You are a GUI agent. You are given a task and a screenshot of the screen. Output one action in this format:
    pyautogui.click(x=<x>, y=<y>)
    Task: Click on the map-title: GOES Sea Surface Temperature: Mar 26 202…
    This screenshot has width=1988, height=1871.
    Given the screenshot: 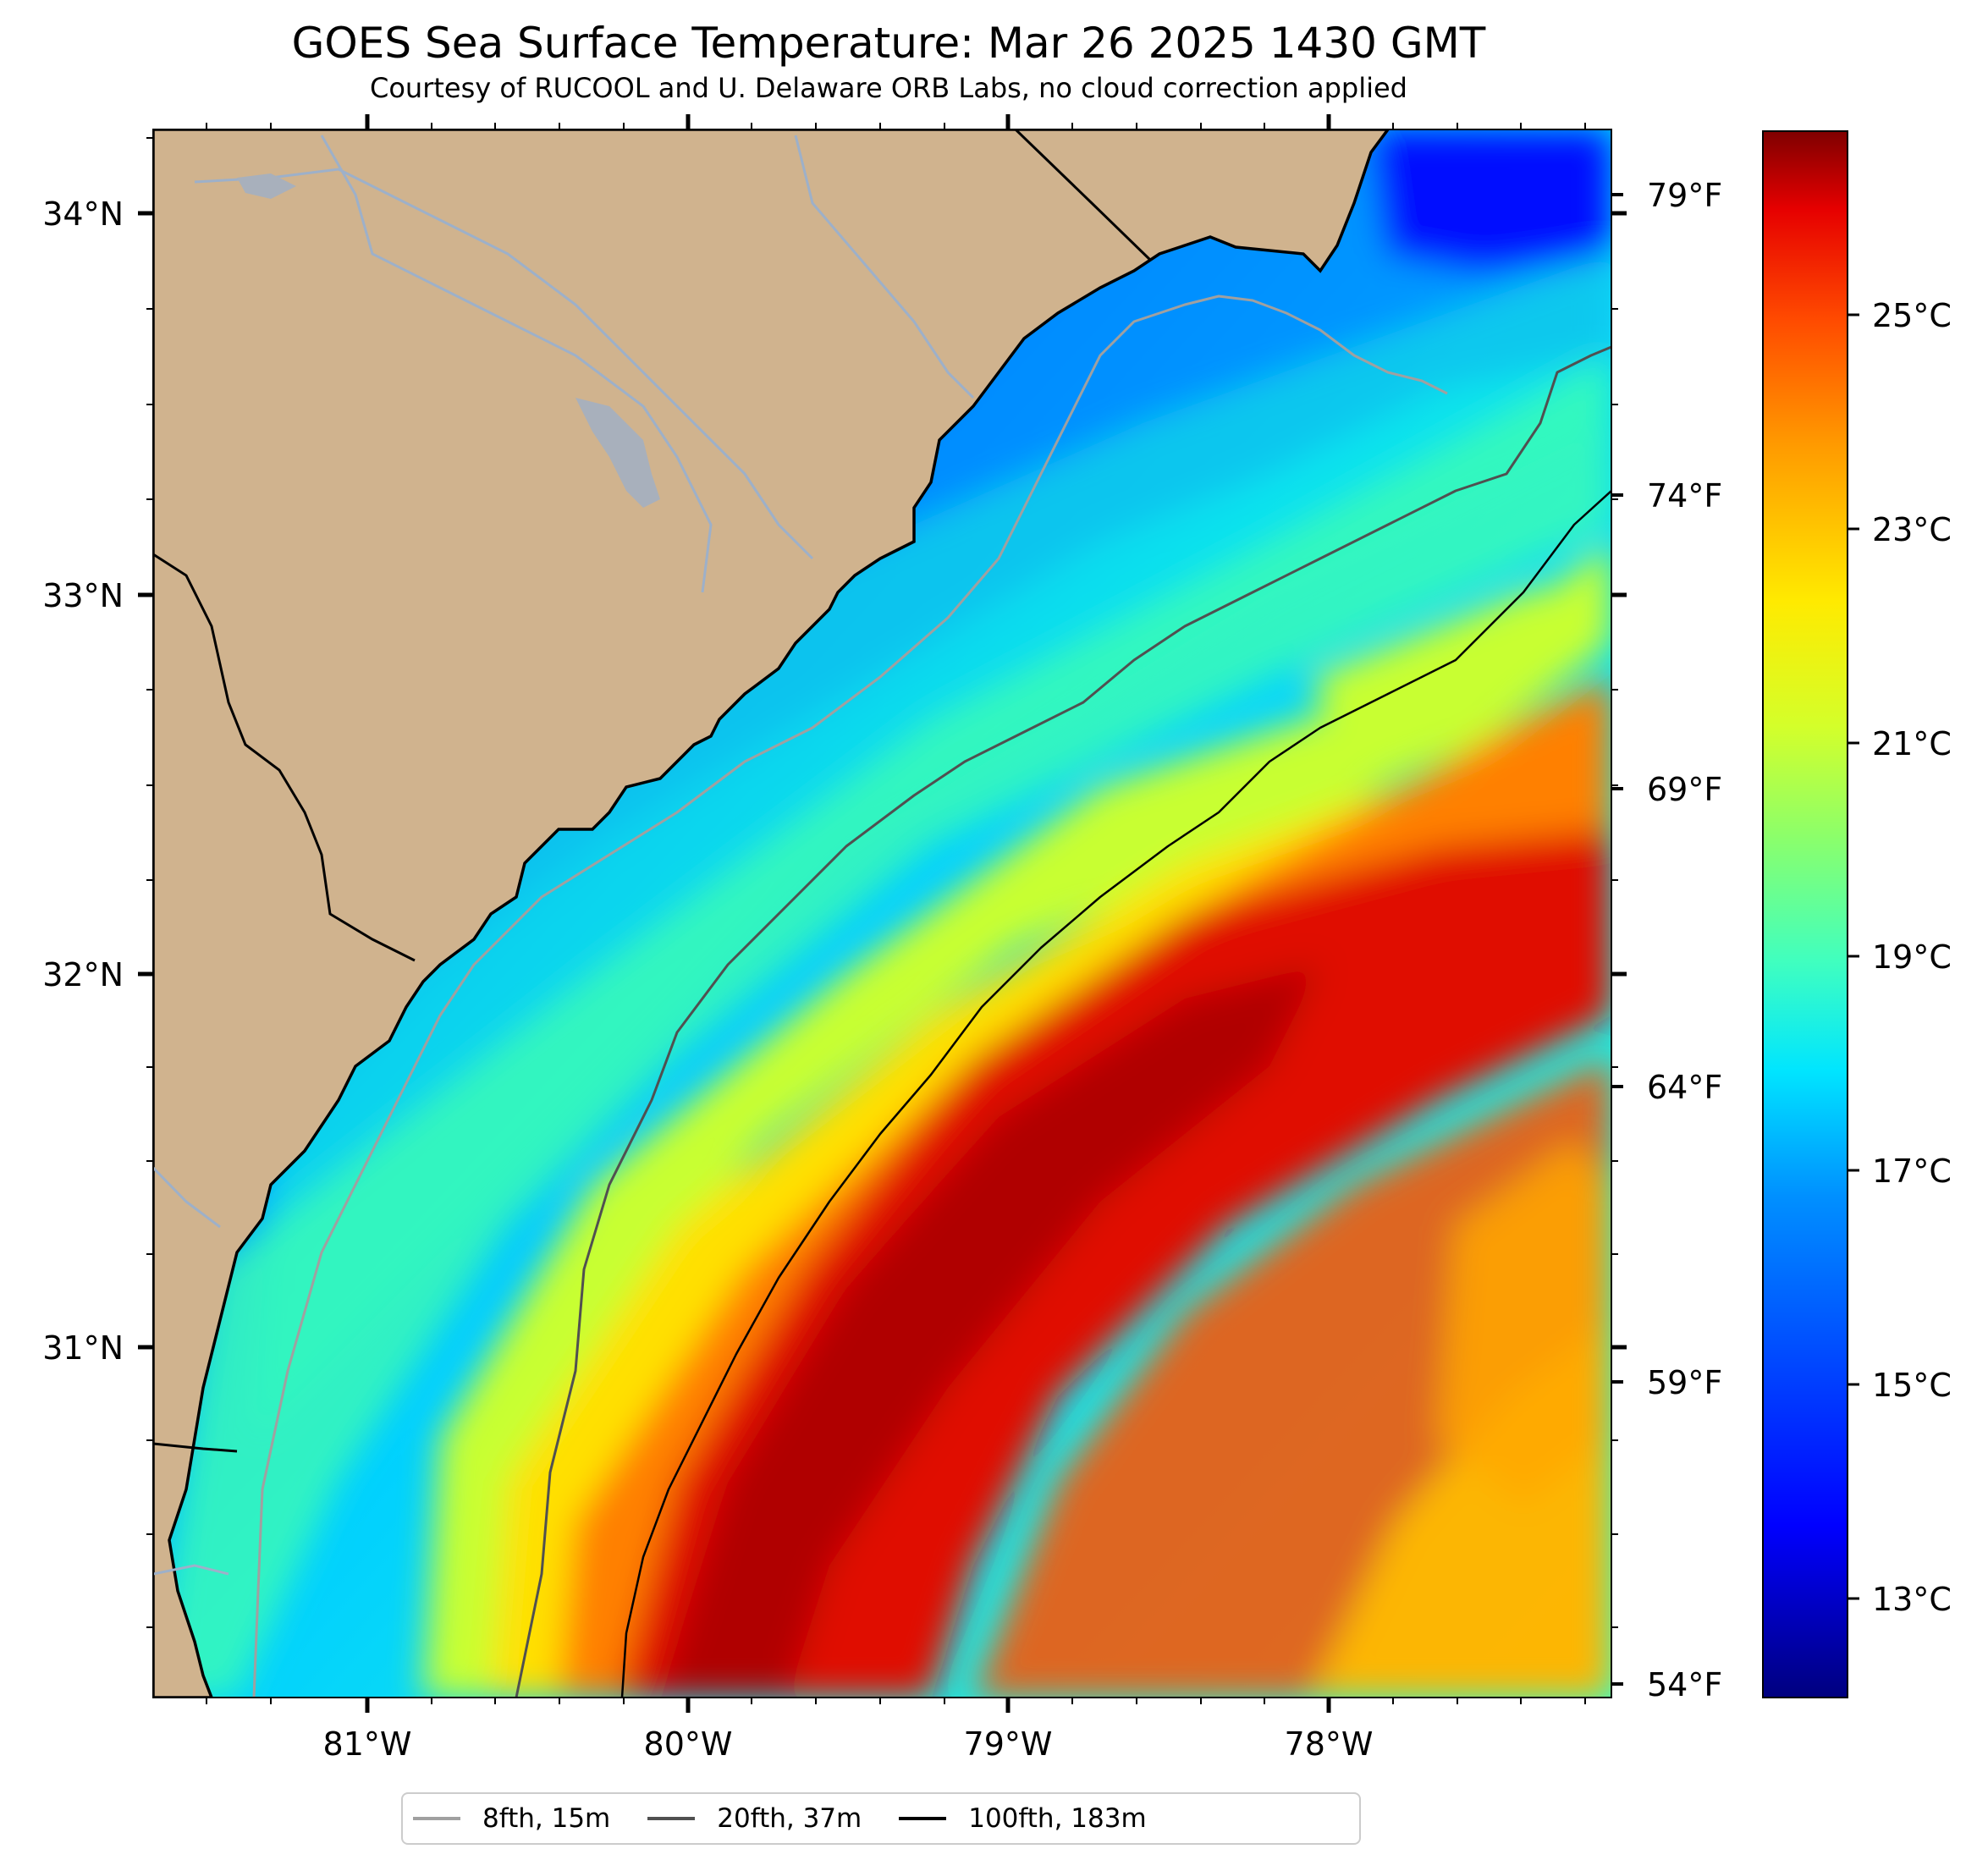 What is the action you would take?
    pyautogui.click(x=888, y=44)
    